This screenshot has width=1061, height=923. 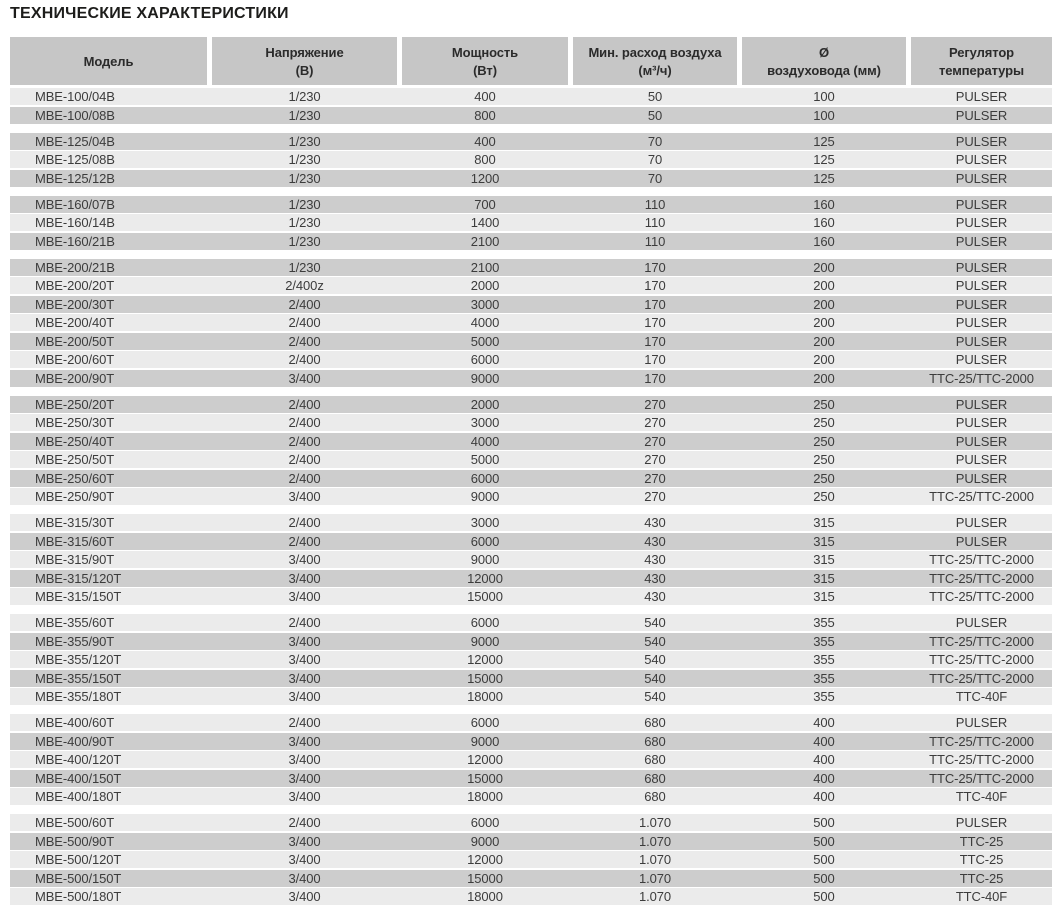 What do you see at coordinates (485, 678) in the screenshot?
I see `cell-power: 15000` at bounding box center [485, 678].